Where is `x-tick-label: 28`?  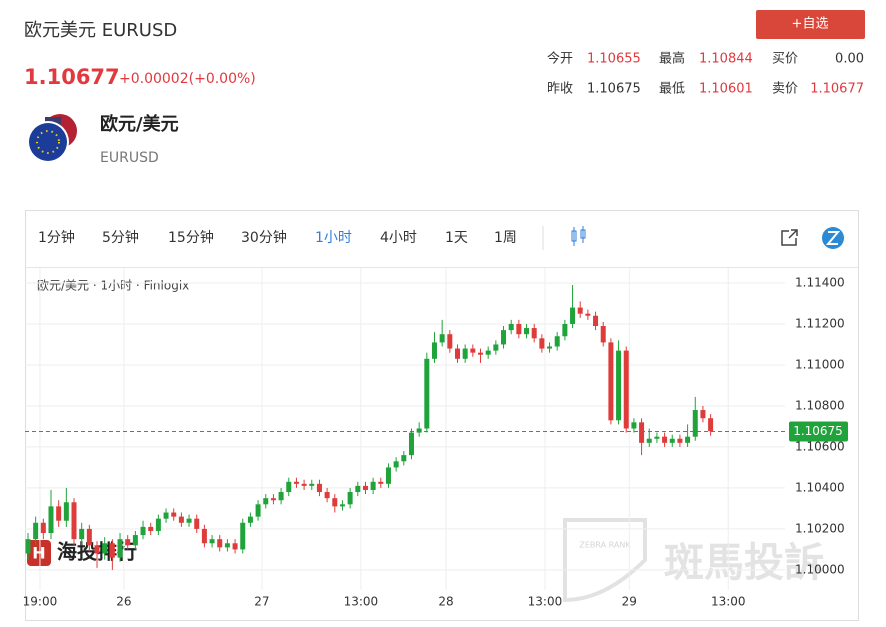
x-tick-label: 28 is located at coordinates (445, 602).